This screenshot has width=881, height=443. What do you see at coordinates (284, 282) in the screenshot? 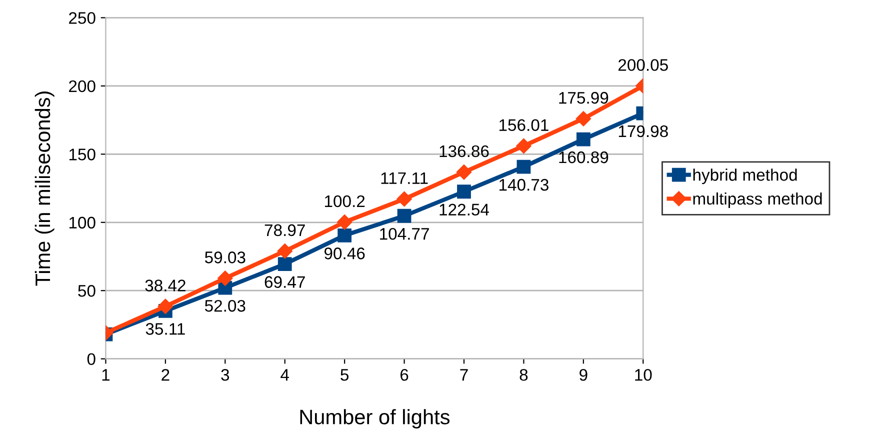
I see `data-label: 69.47` at bounding box center [284, 282].